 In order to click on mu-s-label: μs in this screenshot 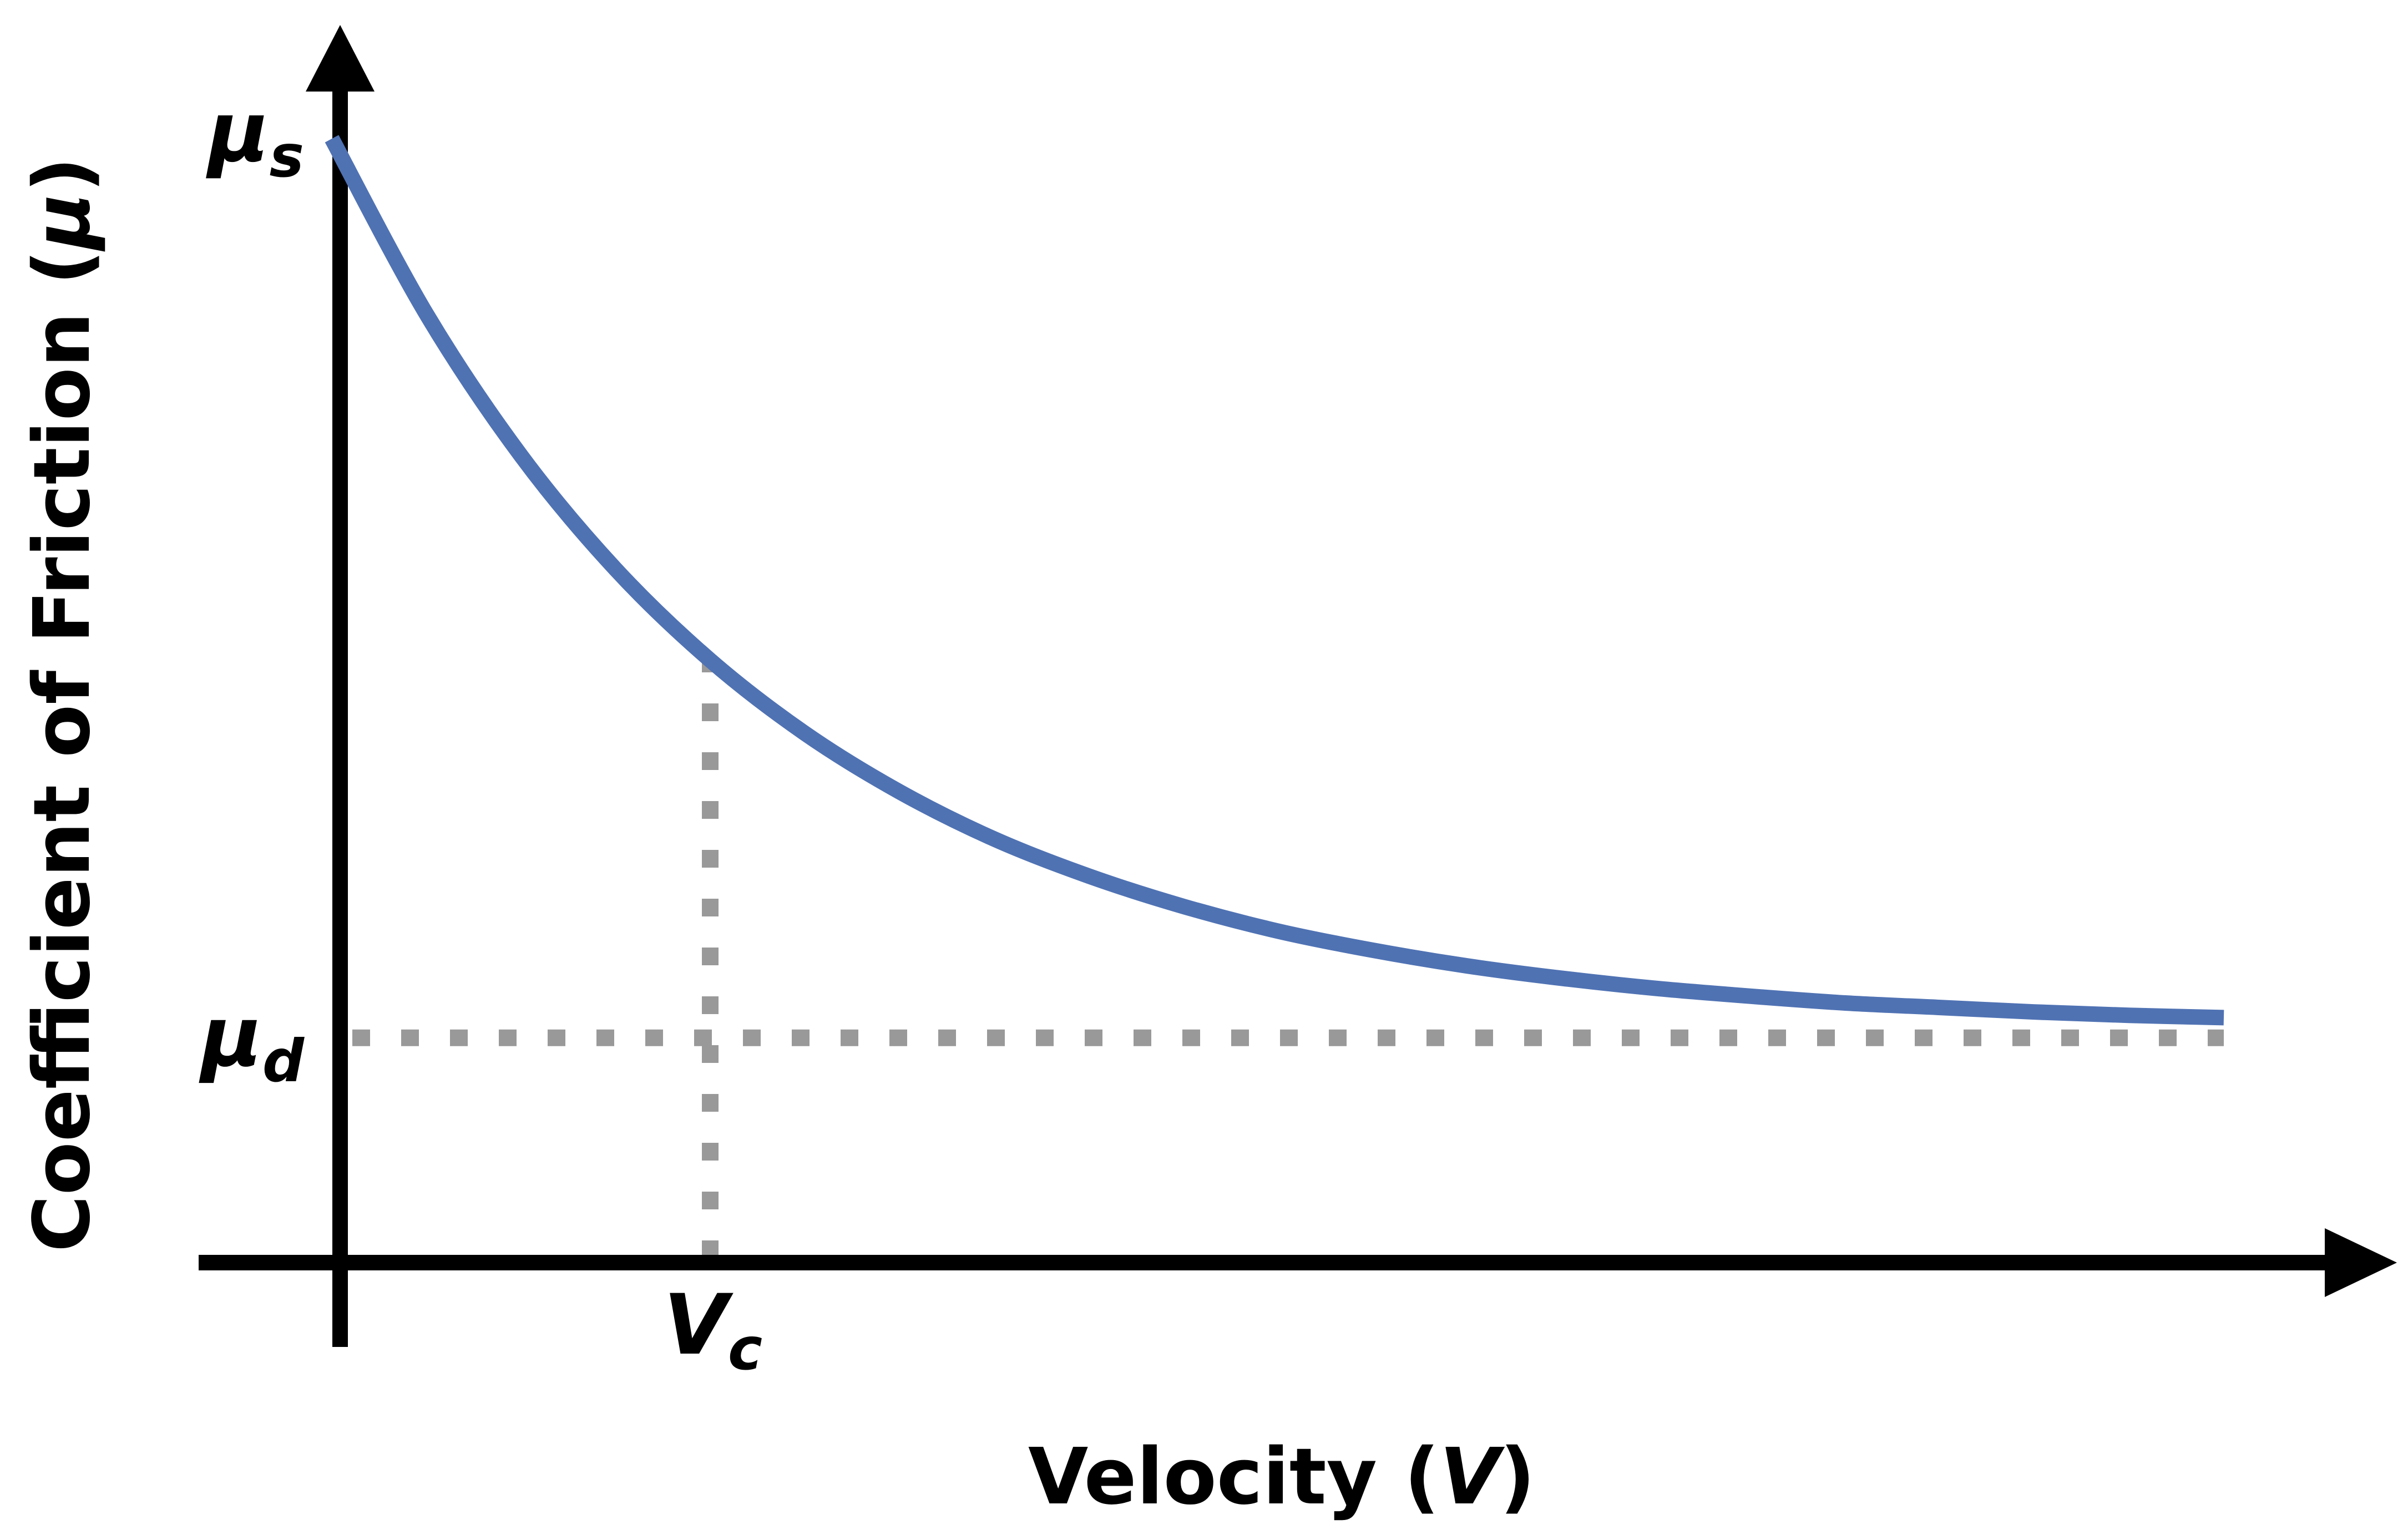, I will do `click(254, 137)`.